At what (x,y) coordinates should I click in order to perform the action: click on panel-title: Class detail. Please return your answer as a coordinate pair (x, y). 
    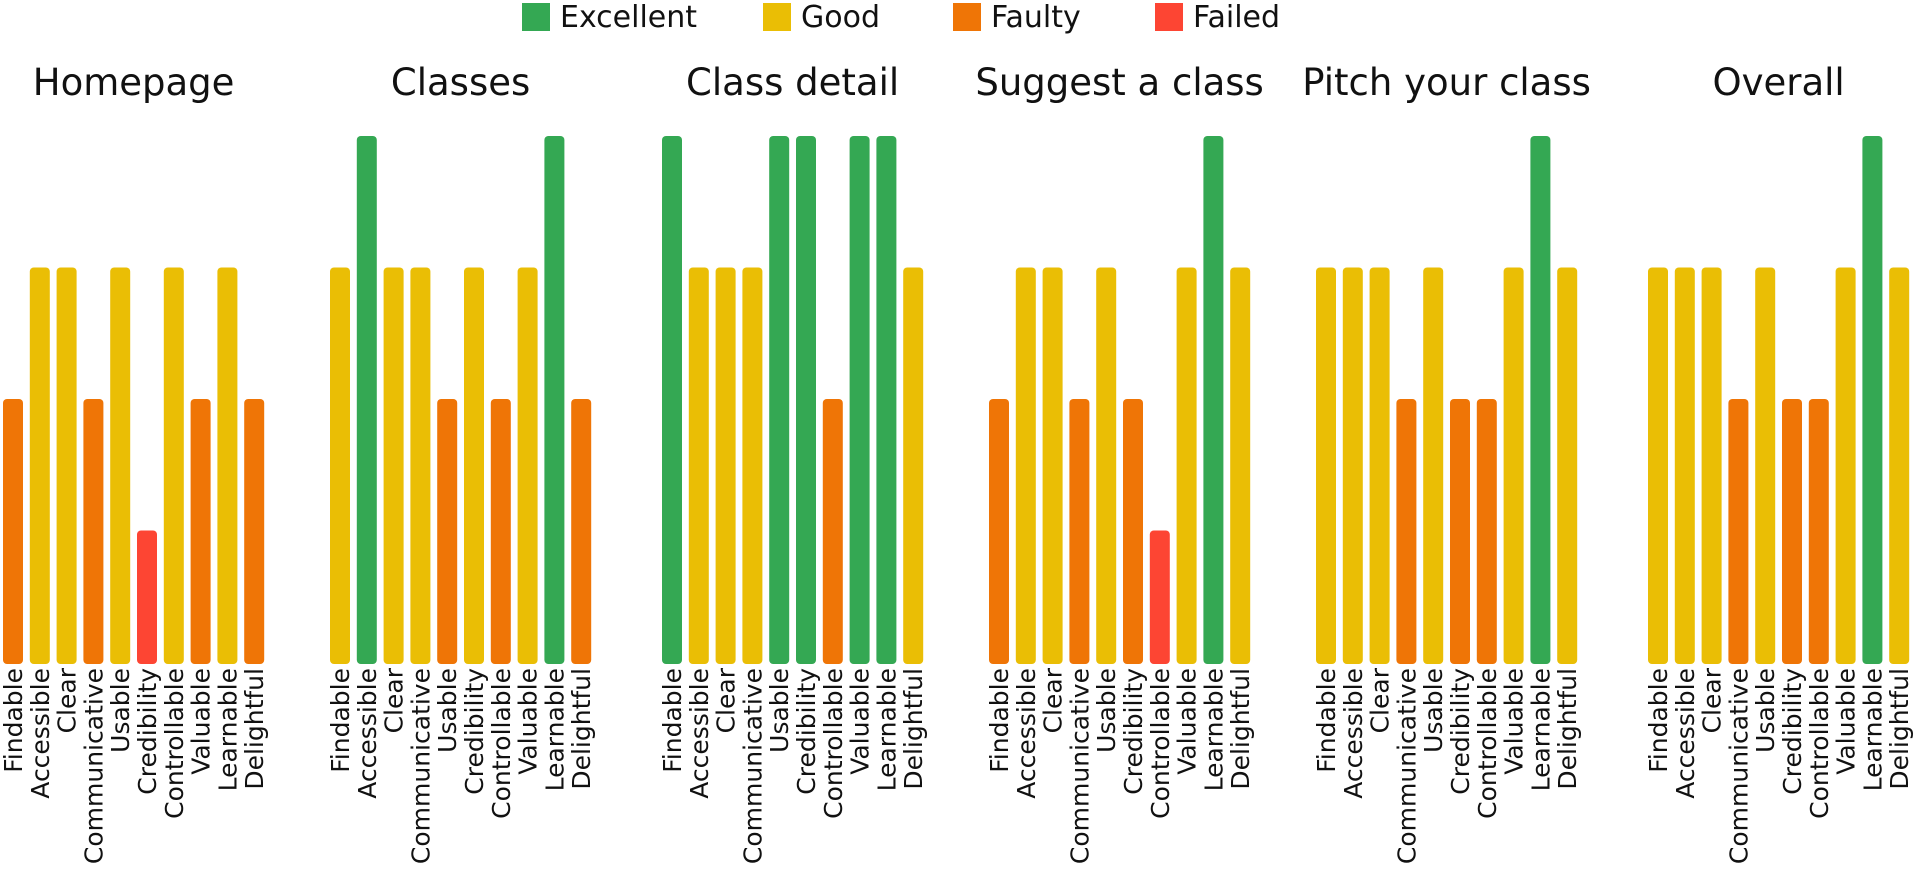
    Looking at the image, I should click on (792, 82).